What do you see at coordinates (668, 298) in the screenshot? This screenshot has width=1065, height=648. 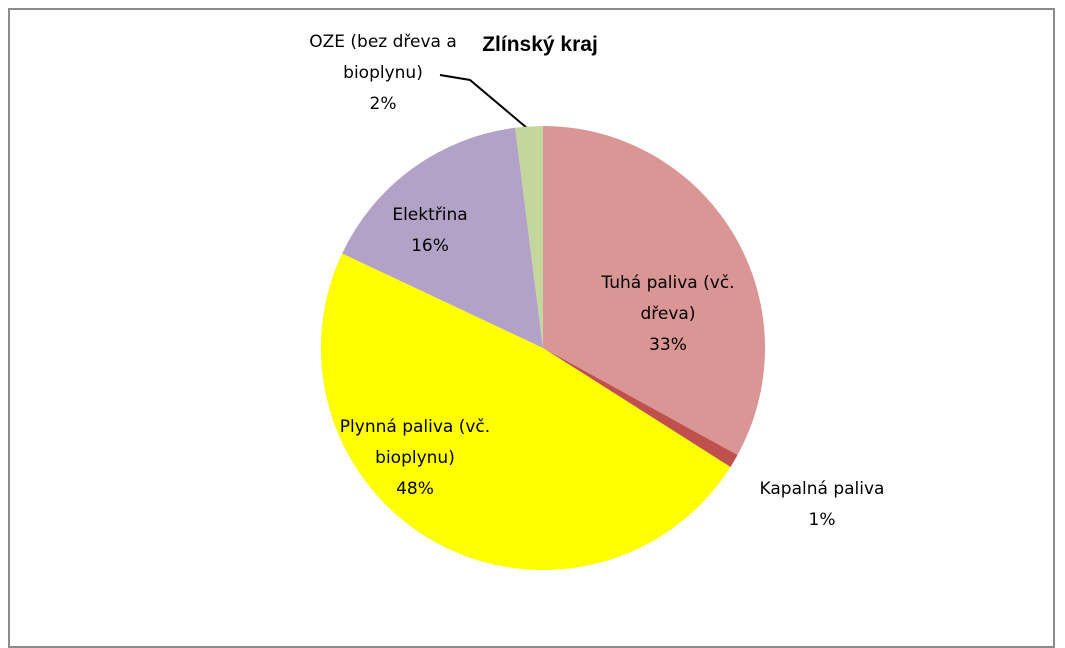 I see `category-name: Tuhá paliva (vč. dřeva)` at bounding box center [668, 298].